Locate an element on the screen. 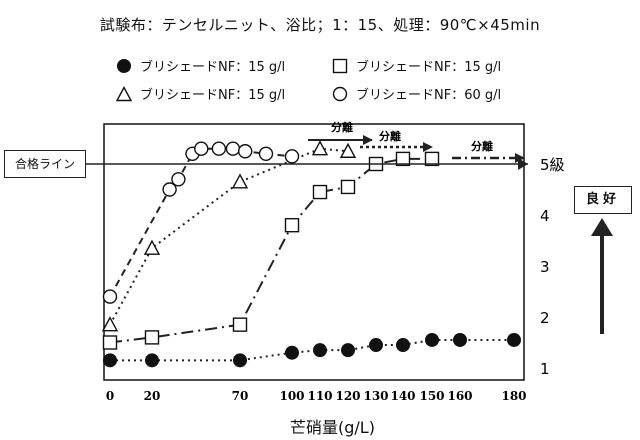  series-line-open-circle is located at coordinates (201, 222).